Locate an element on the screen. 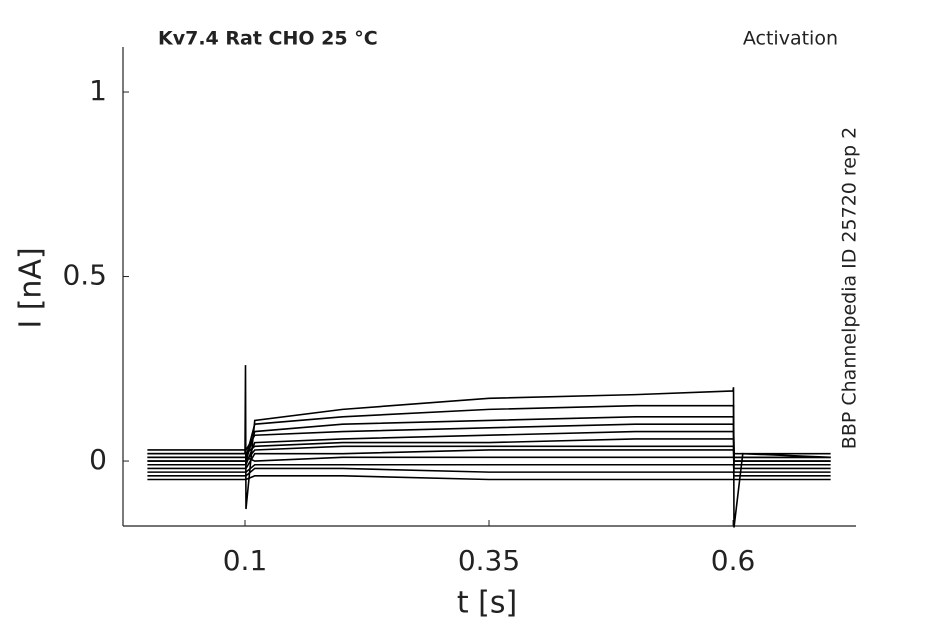  y-tick-label: 0.5 is located at coordinates (84, 275).